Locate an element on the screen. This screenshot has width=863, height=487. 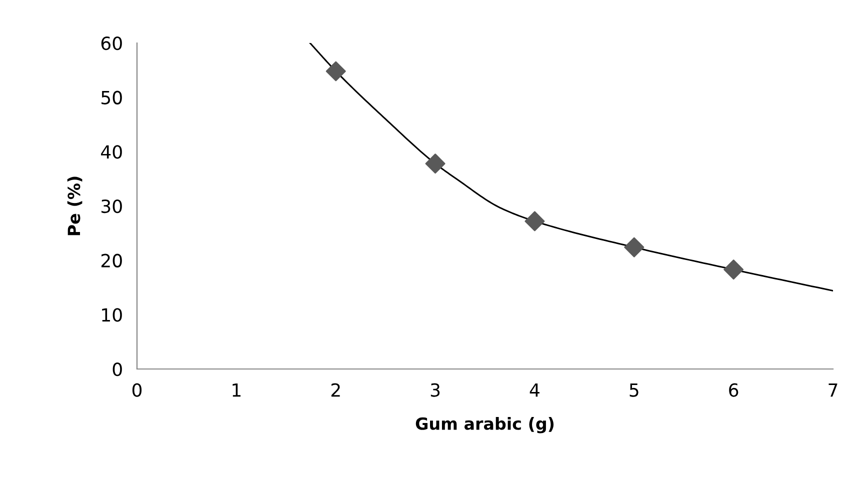
x-tick-label: 6 is located at coordinates (733, 390).